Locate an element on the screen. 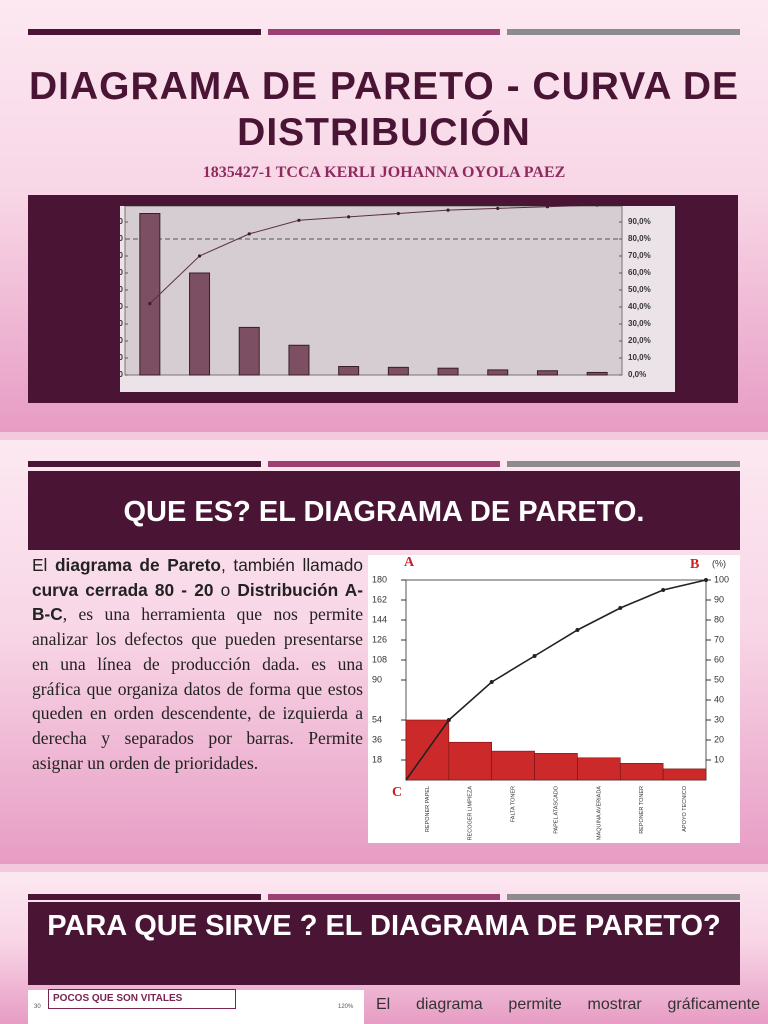  y2-tick-label: 30 is located at coordinates (719, 719).